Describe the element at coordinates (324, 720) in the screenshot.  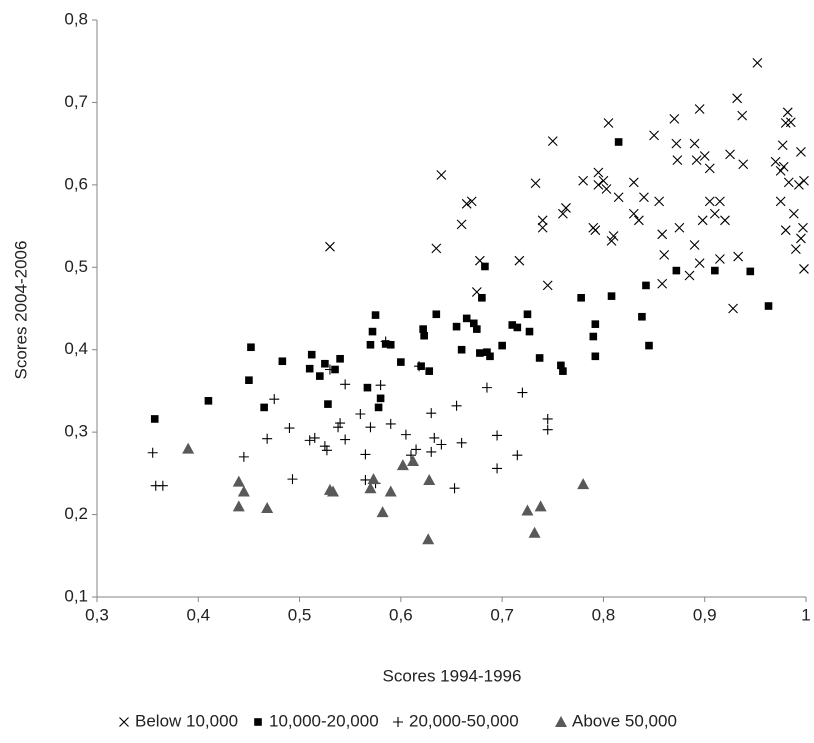
I see `legend-label: 10,000-20,000` at that location.